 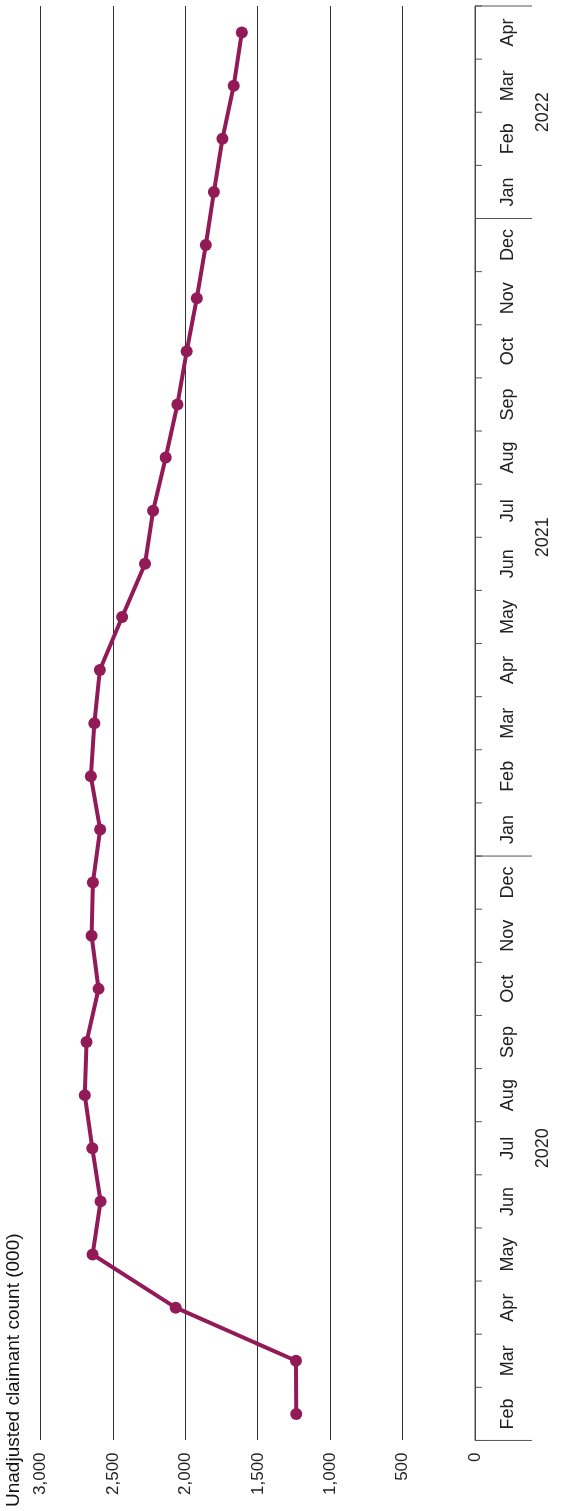 I want to click on x-tick-label: 2,000, so click(x=185, y=1474).